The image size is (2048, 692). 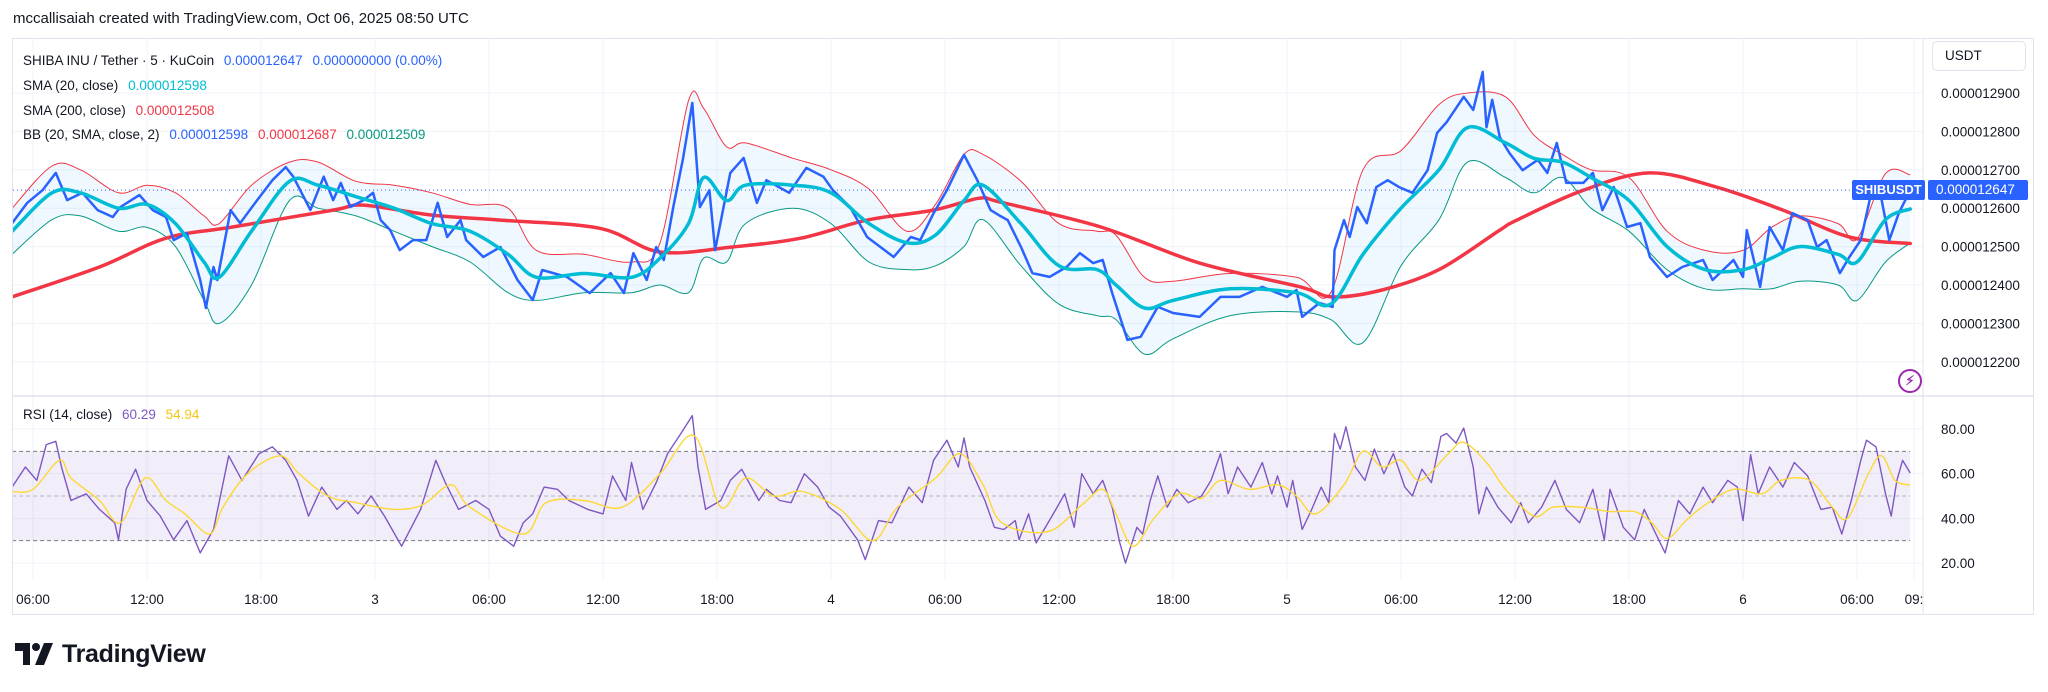 I want to click on legend-bb-basis: 0.000012598, so click(x=209, y=134).